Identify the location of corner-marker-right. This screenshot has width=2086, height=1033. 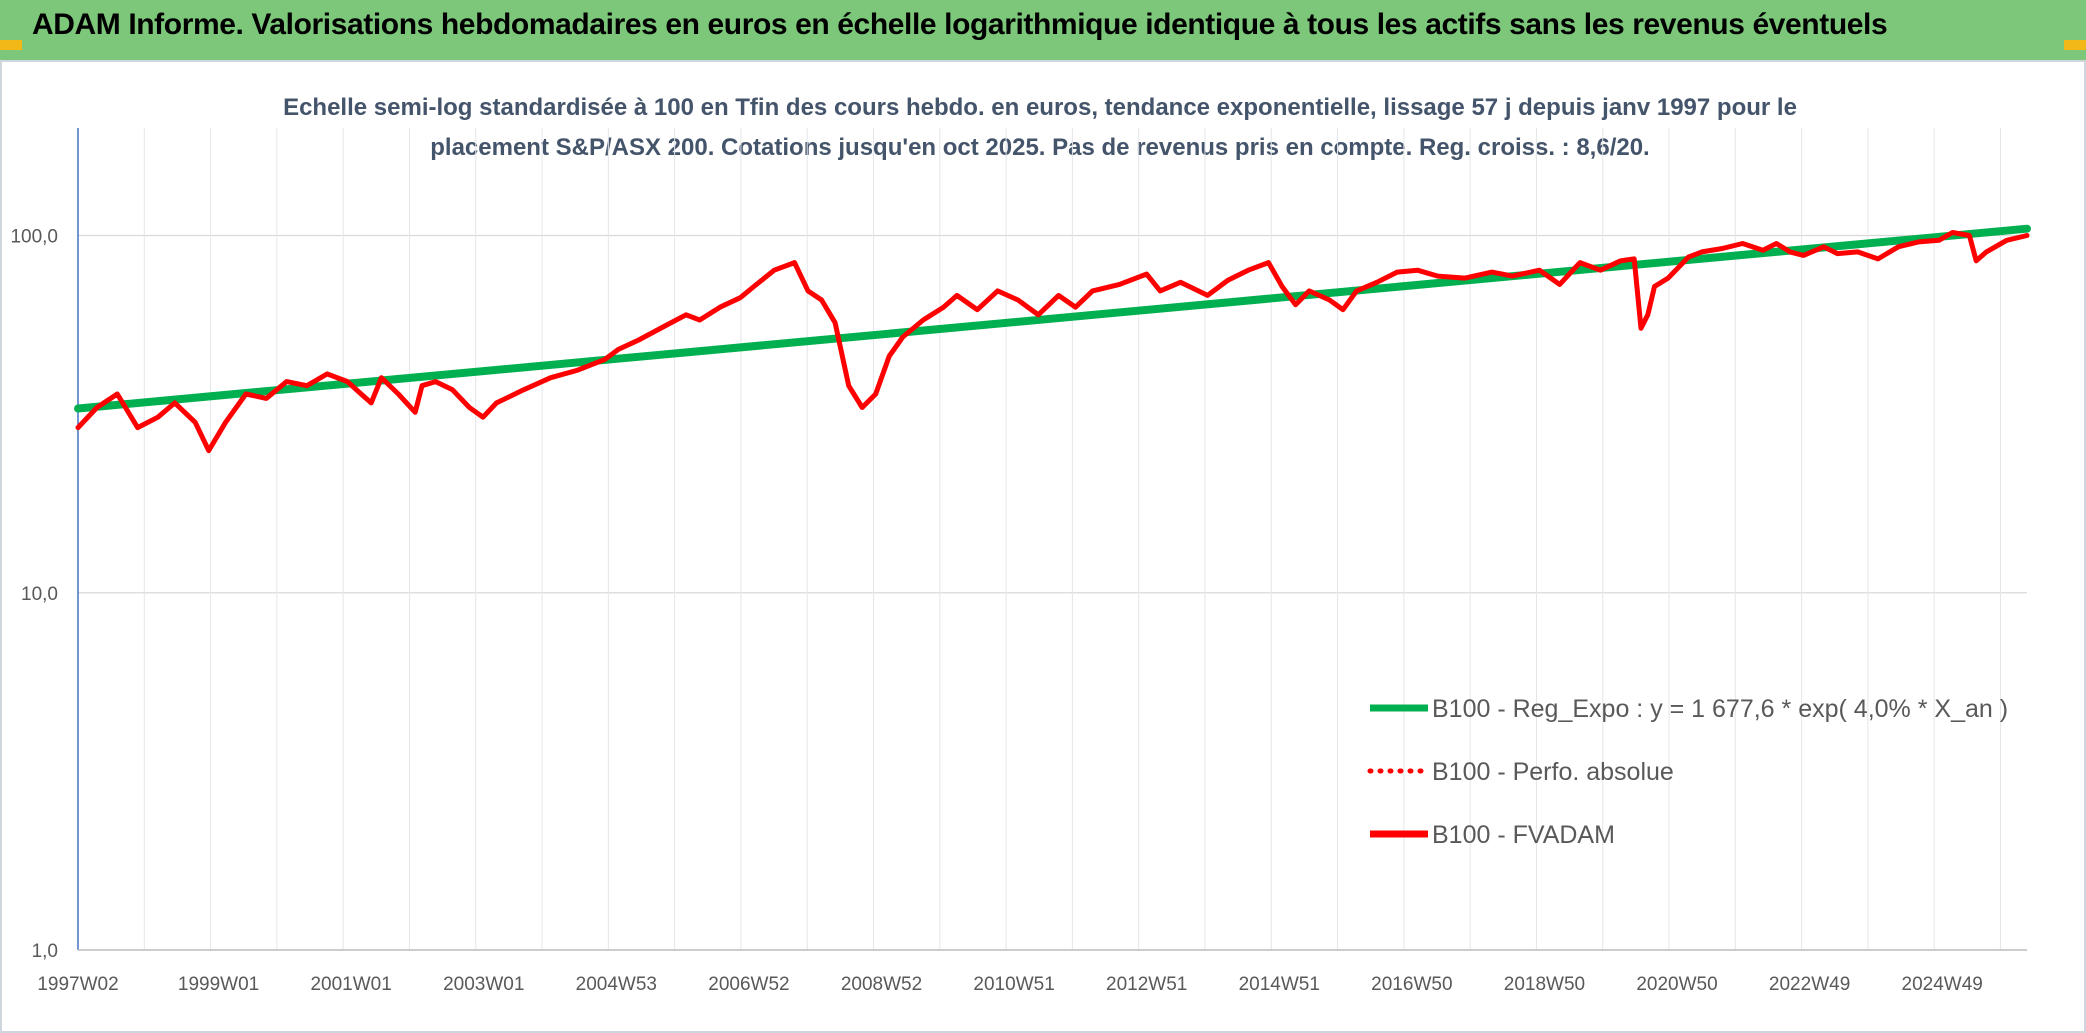
(2075, 45).